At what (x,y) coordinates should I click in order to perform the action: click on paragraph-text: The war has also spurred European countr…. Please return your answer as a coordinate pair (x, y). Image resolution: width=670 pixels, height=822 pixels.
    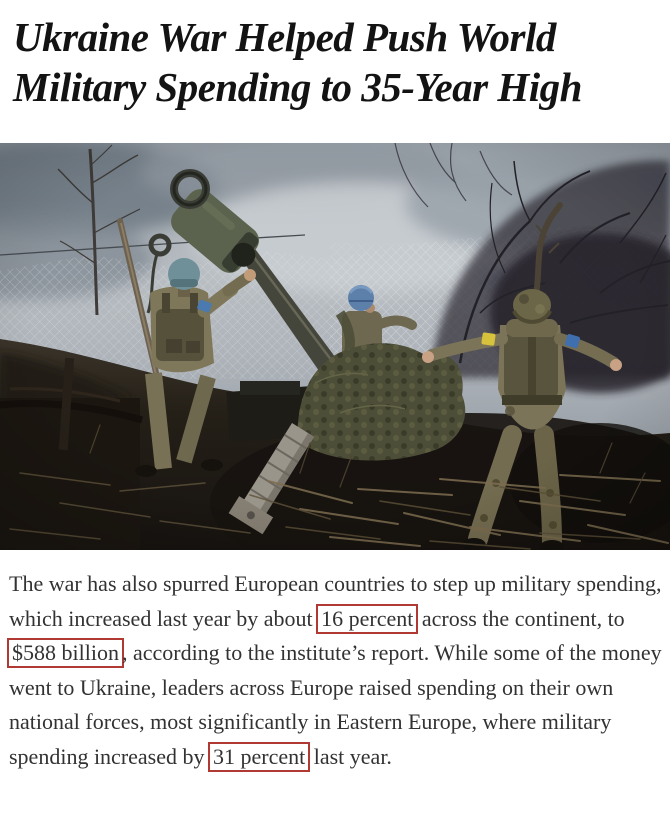
    Looking at the image, I should click on (335, 601).